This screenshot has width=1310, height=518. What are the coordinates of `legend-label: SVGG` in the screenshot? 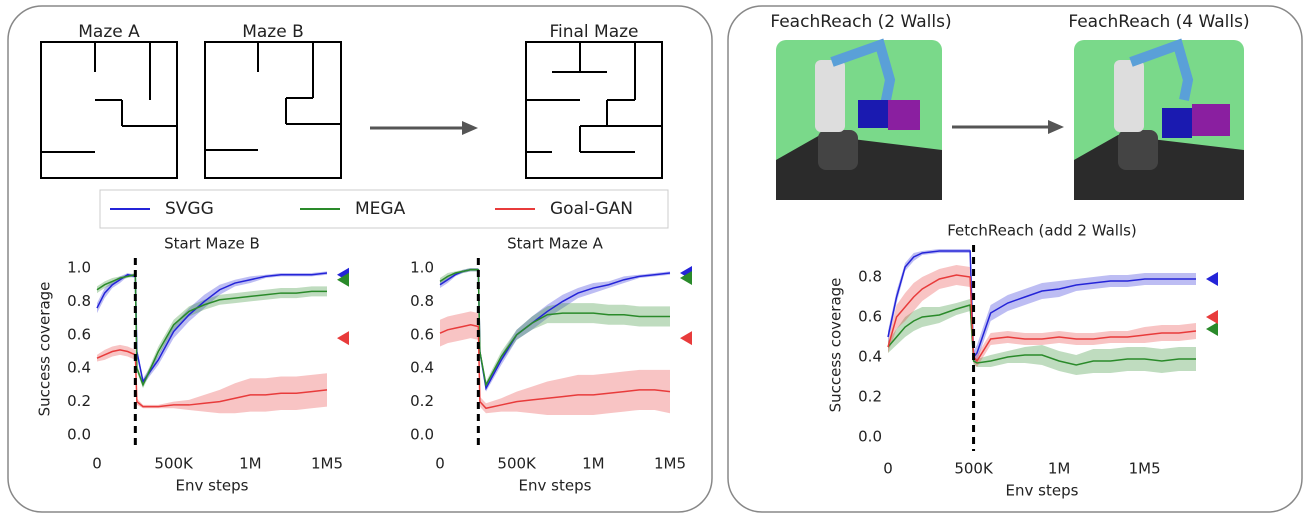 It's located at (189, 209).